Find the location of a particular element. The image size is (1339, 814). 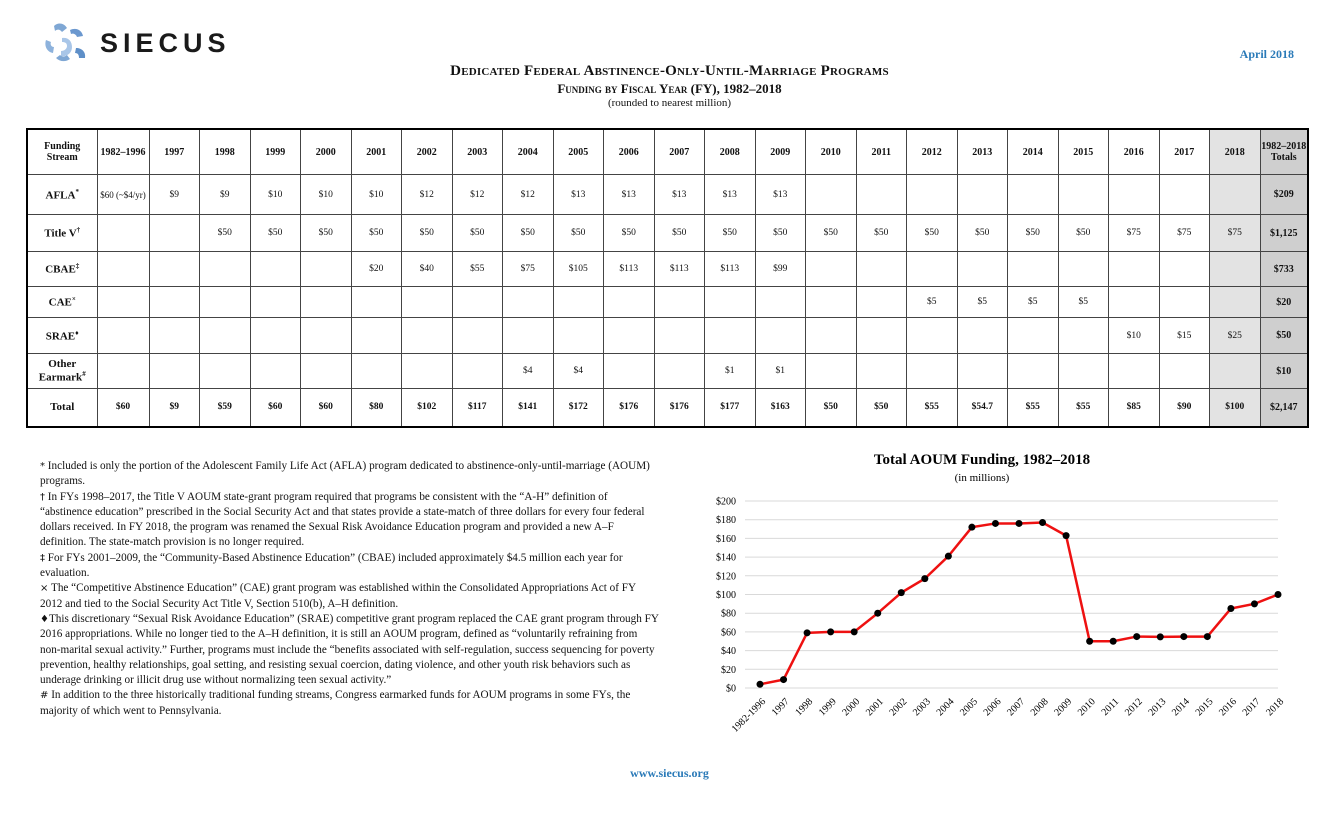

row-label: CBAE‡ is located at coordinates (62, 269).